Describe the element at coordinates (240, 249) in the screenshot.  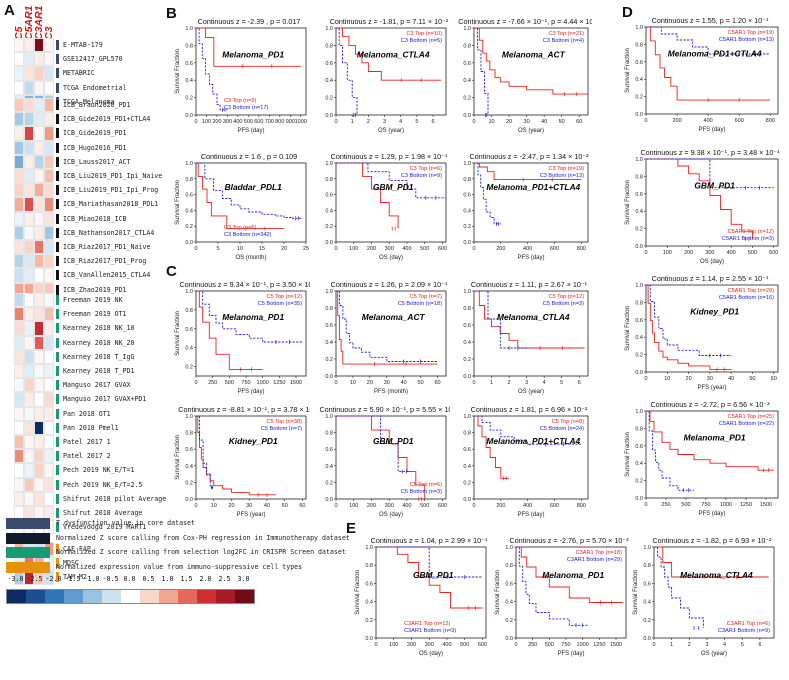
I see `km-xtick-label: 10` at that location.